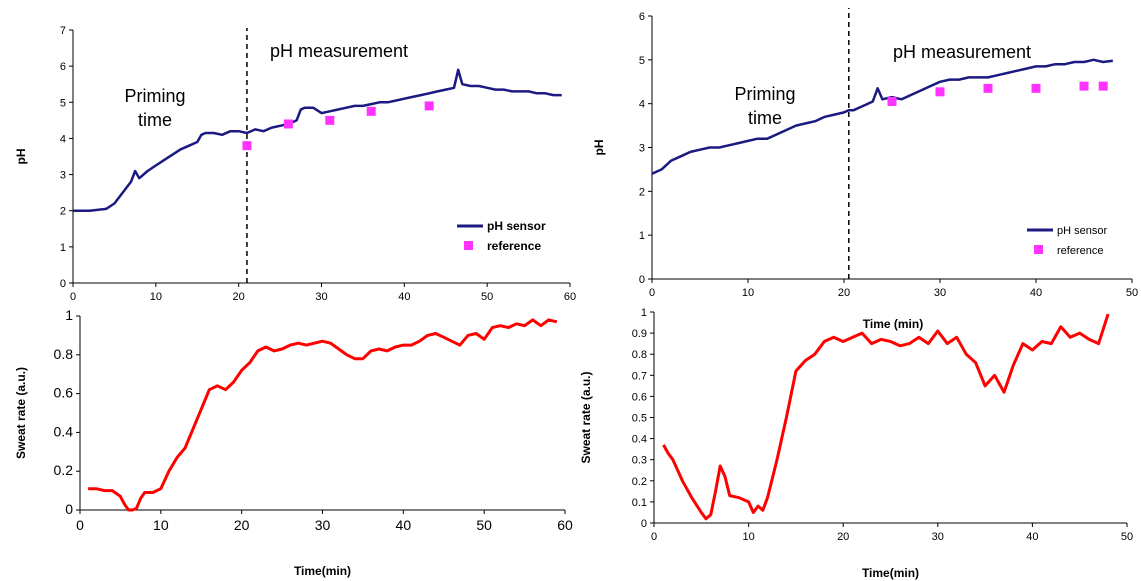 The width and height of the screenshot is (1141, 581). What do you see at coordinates (893, 324) in the screenshot?
I see `x-axis-title: Time (min)` at bounding box center [893, 324].